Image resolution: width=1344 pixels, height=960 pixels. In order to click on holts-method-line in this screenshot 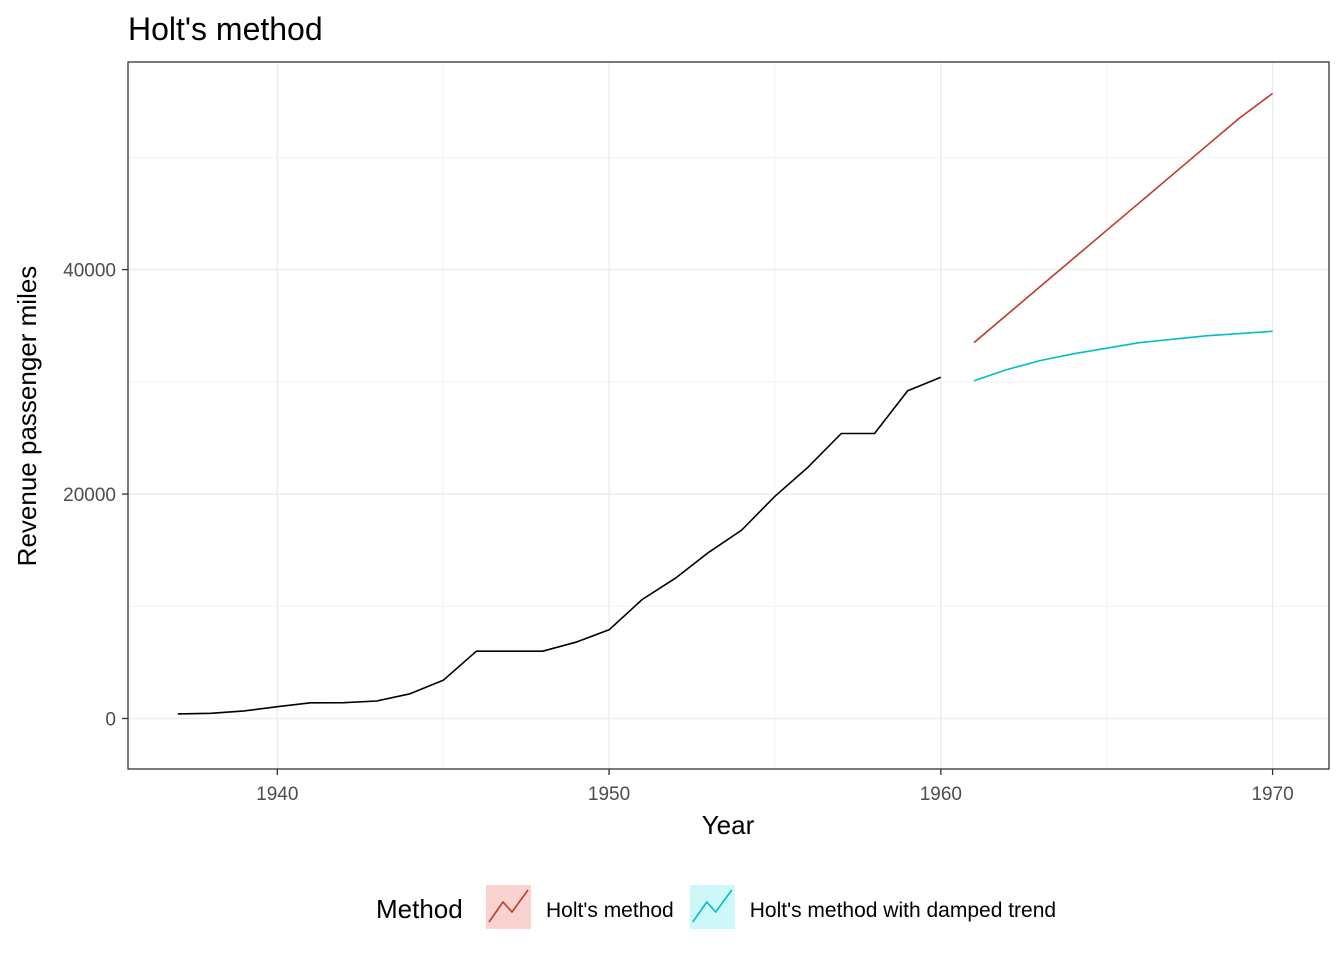, I will do `click(1123, 218)`.